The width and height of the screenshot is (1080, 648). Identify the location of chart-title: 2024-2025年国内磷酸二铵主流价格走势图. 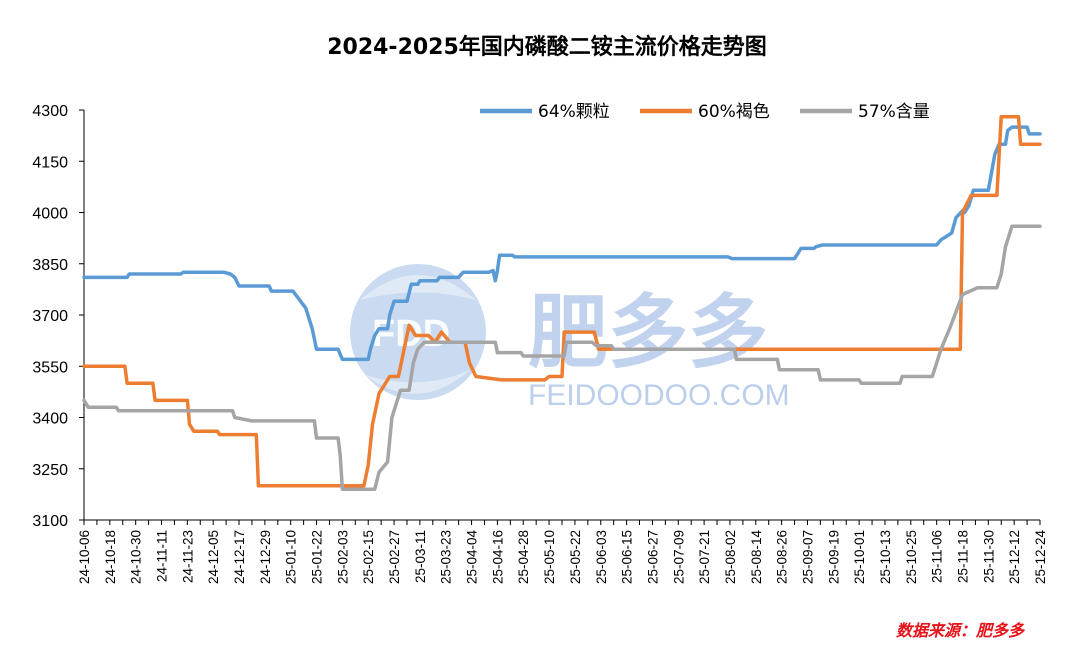
(547, 47).